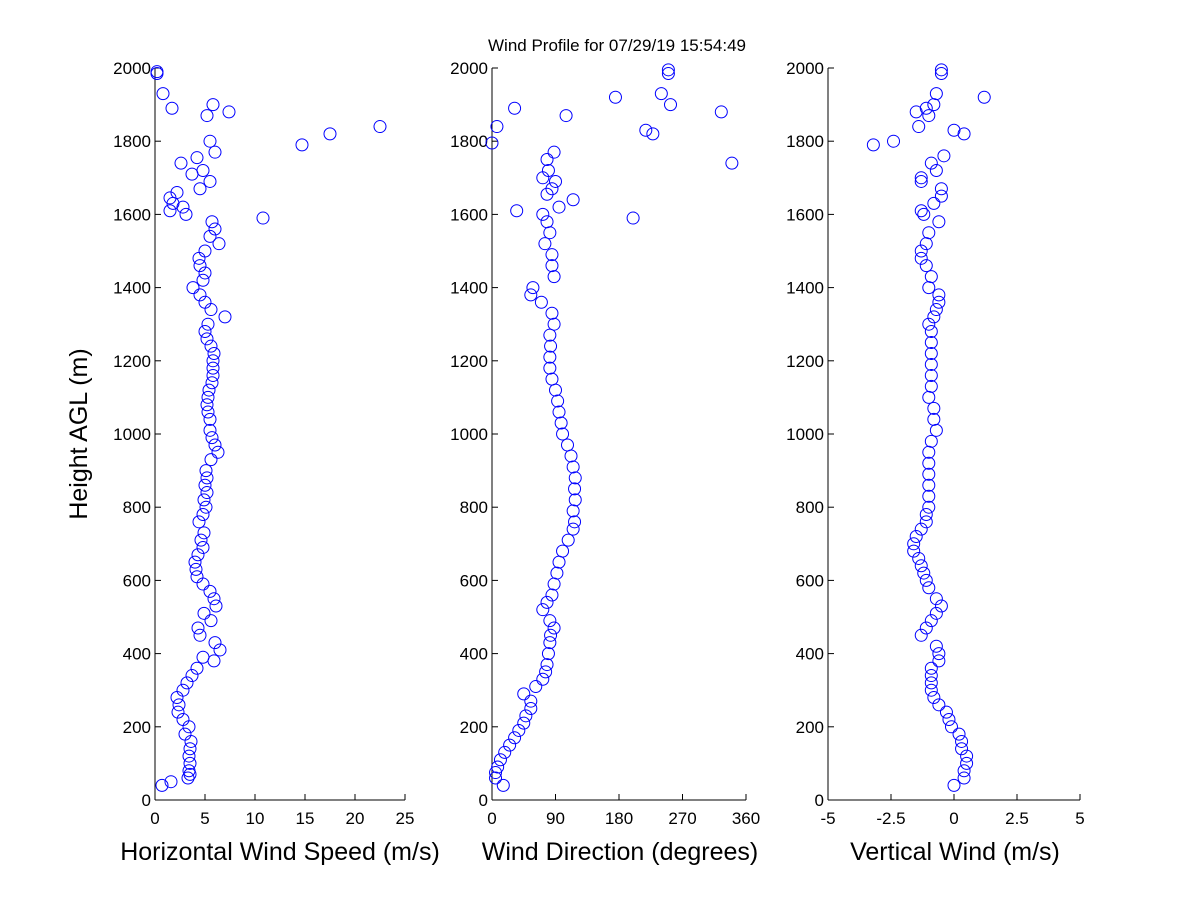 This screenshot has width=1200, height=900. Describe the element at coordinates (955, 852) in the screenshot. I see `x-axis-label: Vertical Wind (m/s)` at that location.